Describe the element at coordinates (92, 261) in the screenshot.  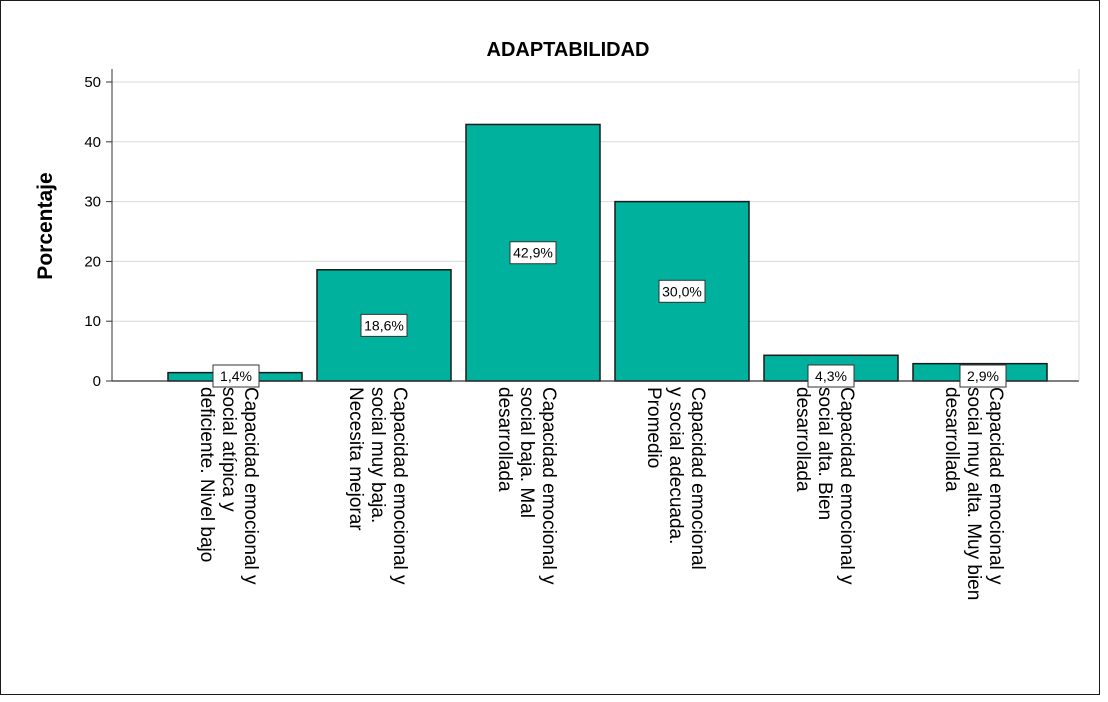
I see `y-tick-label: 20` at that location.